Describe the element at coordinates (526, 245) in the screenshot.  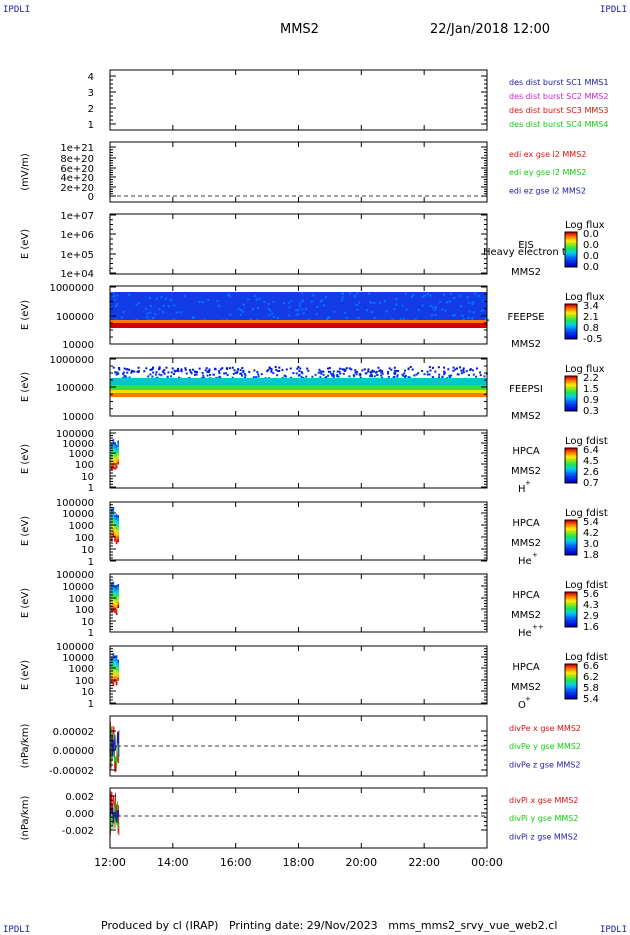
I see `instrument-label: EIS` at that location.